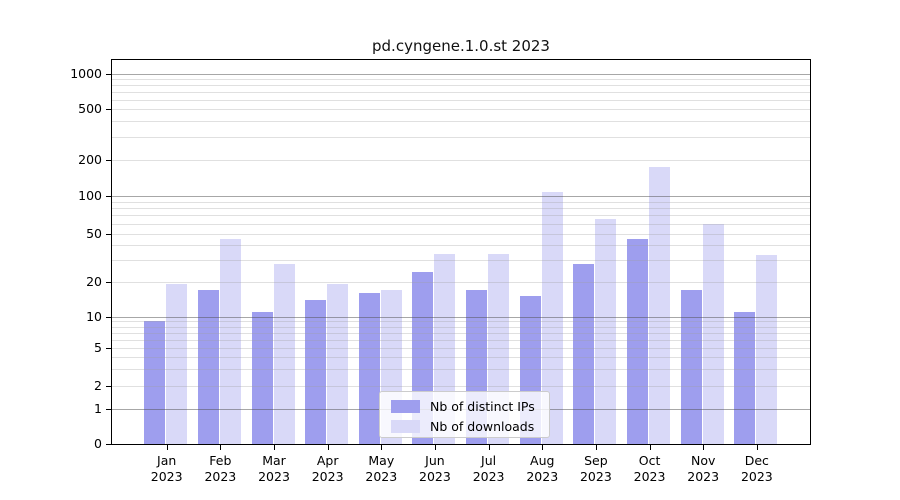 The height and width of the screenshot is (500, 900). I want to click on bar-distinct-ips-jan, so click(155, 382).